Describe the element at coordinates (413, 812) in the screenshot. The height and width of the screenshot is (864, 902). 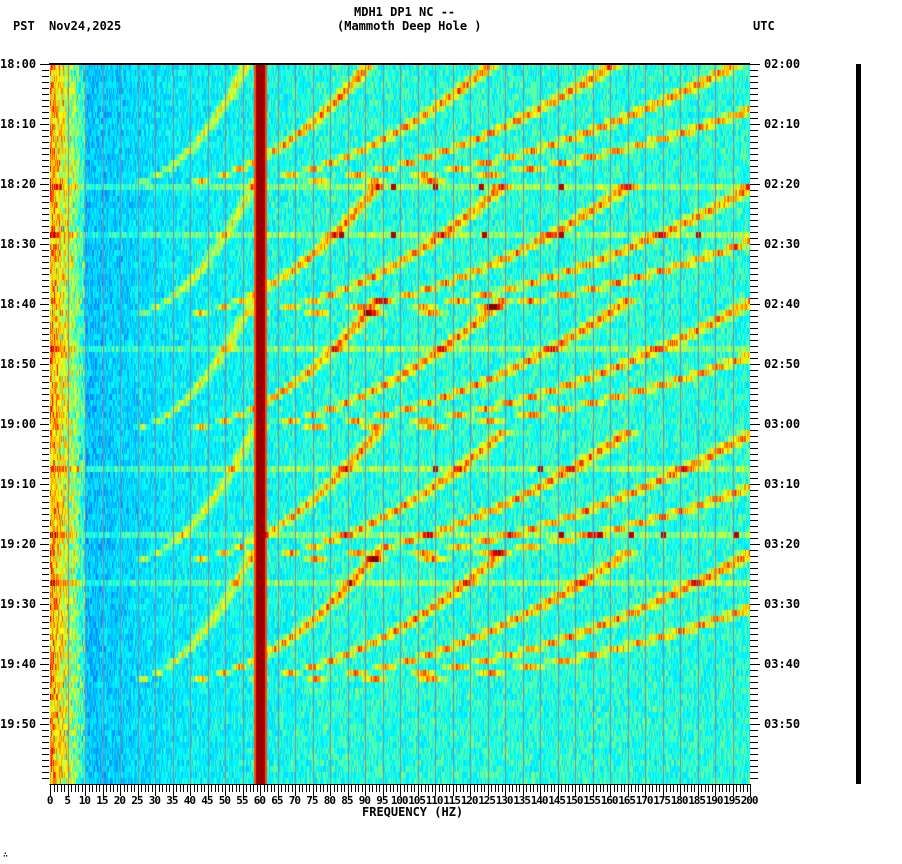
I see `x-axis-title: FREQUENCY (HZ)` at that location.